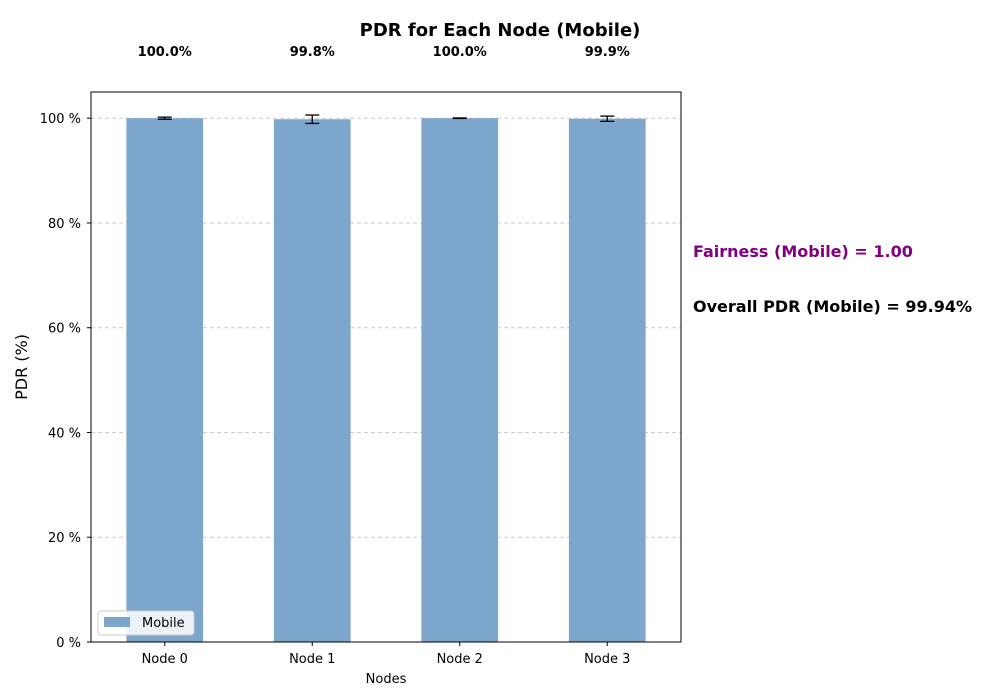 Image resolution: width=1000 pixels, height=700 pixels. I want to click on chart-title: PDR for Each Node (Mobile), so click(500, 30).